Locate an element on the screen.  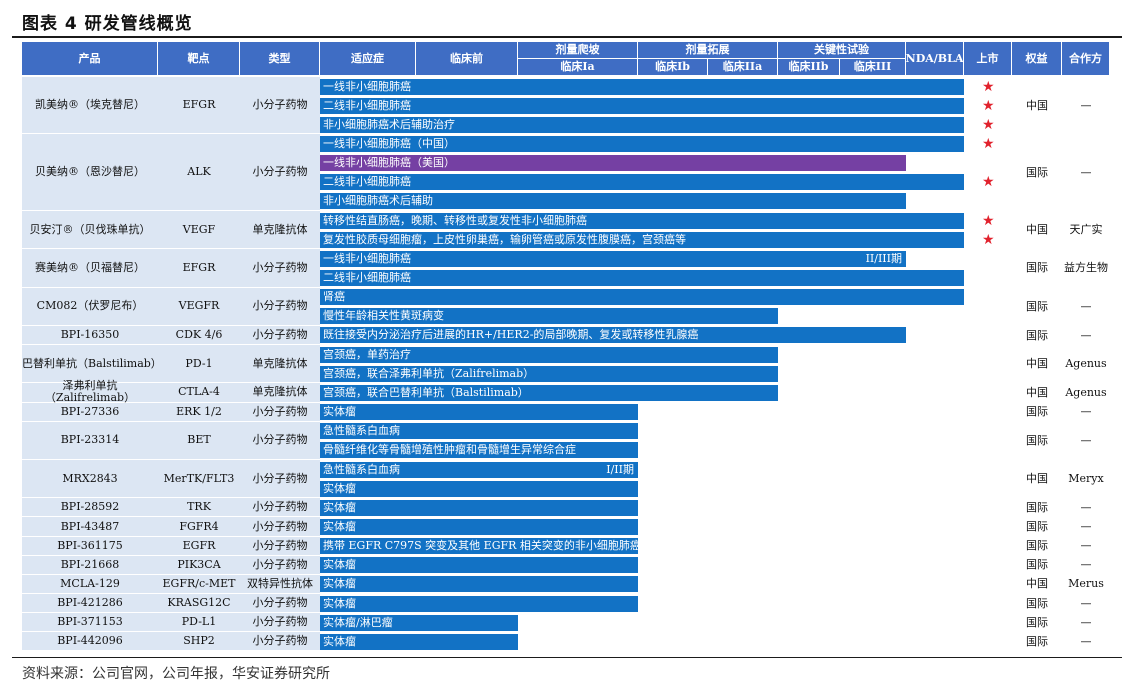
pipeline-bar: 复发性胶质母细胞瘤，上皮性卵巢癌，输卵管癌或原发性腹膜癌，宫颈癌等 is located at coordinates (642, 239).